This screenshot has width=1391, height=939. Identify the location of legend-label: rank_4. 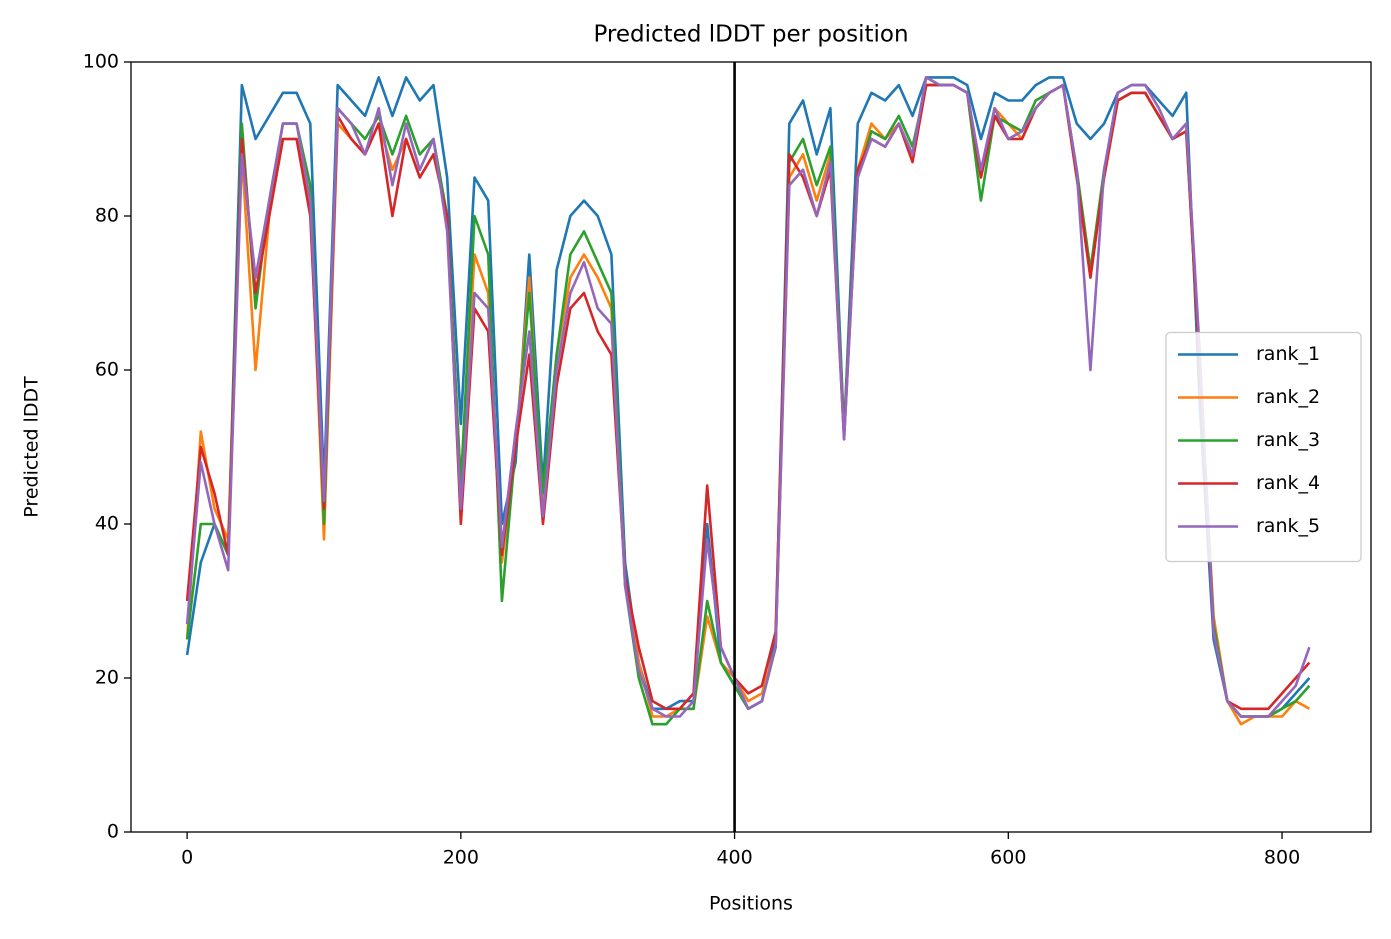
(1288, 483).